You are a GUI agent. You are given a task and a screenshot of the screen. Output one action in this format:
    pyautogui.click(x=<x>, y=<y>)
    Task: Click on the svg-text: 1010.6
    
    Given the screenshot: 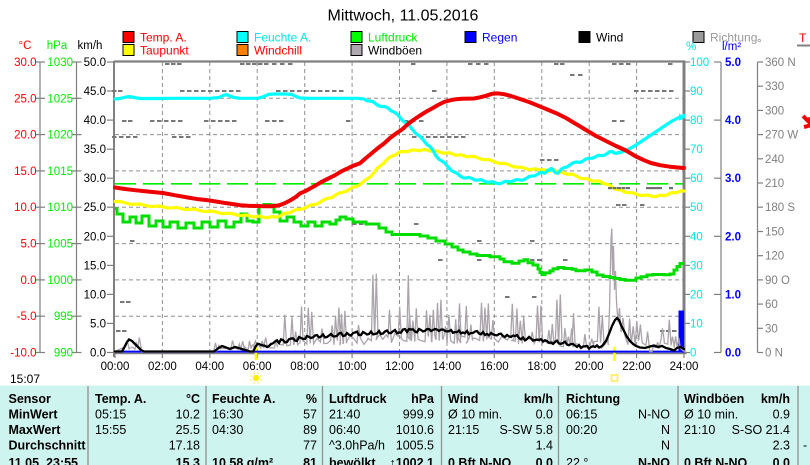 What is the action you would take?
    pyautogui.click(x=415, y=430)
    